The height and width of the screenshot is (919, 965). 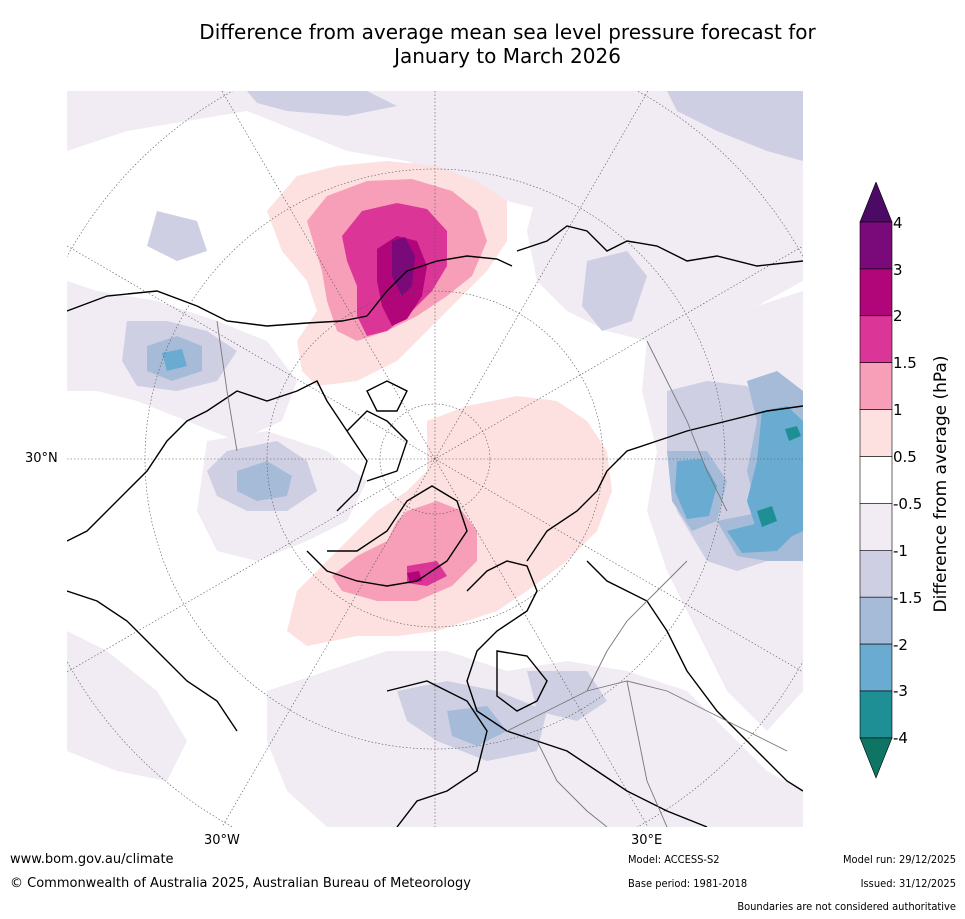 What do you see at coordinates (779, 476) in the screenshot?
I see `anomaly-fill-minus-three` at bounding box center [779, 476].